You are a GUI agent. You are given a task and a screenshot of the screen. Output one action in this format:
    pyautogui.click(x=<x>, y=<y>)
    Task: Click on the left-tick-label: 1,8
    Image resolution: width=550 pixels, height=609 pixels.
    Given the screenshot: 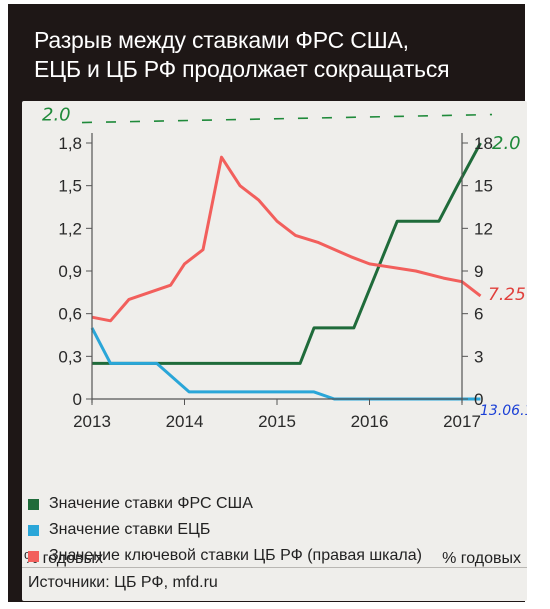 What is the action you would take?
    pyautogui.click(x=70, y=143)
    